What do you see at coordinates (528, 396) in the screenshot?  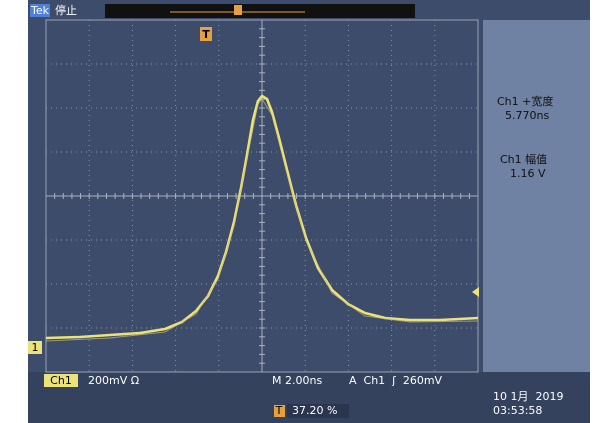 I see `date: 10 1月 2019` at bounding box center [528, 396].